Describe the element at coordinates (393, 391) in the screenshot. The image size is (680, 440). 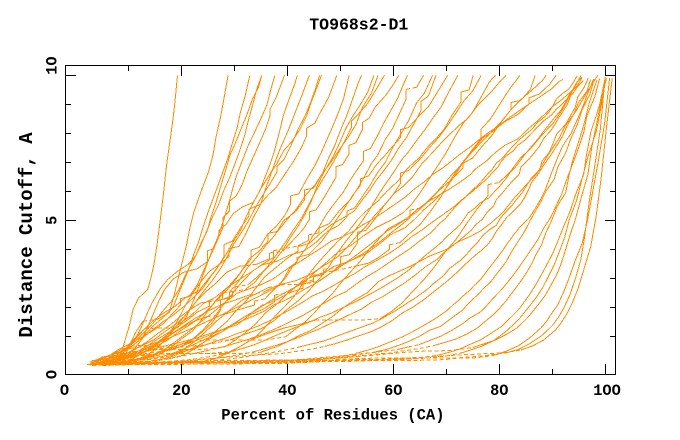
I see `svg-text: 6O` at that location.